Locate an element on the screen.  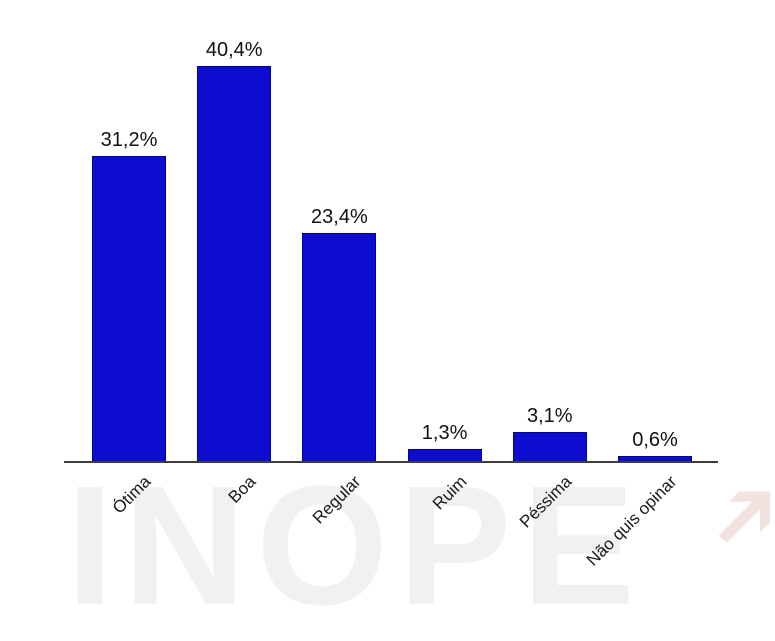
bar-value-label: 23,4% is located at coordinates (339, 216).